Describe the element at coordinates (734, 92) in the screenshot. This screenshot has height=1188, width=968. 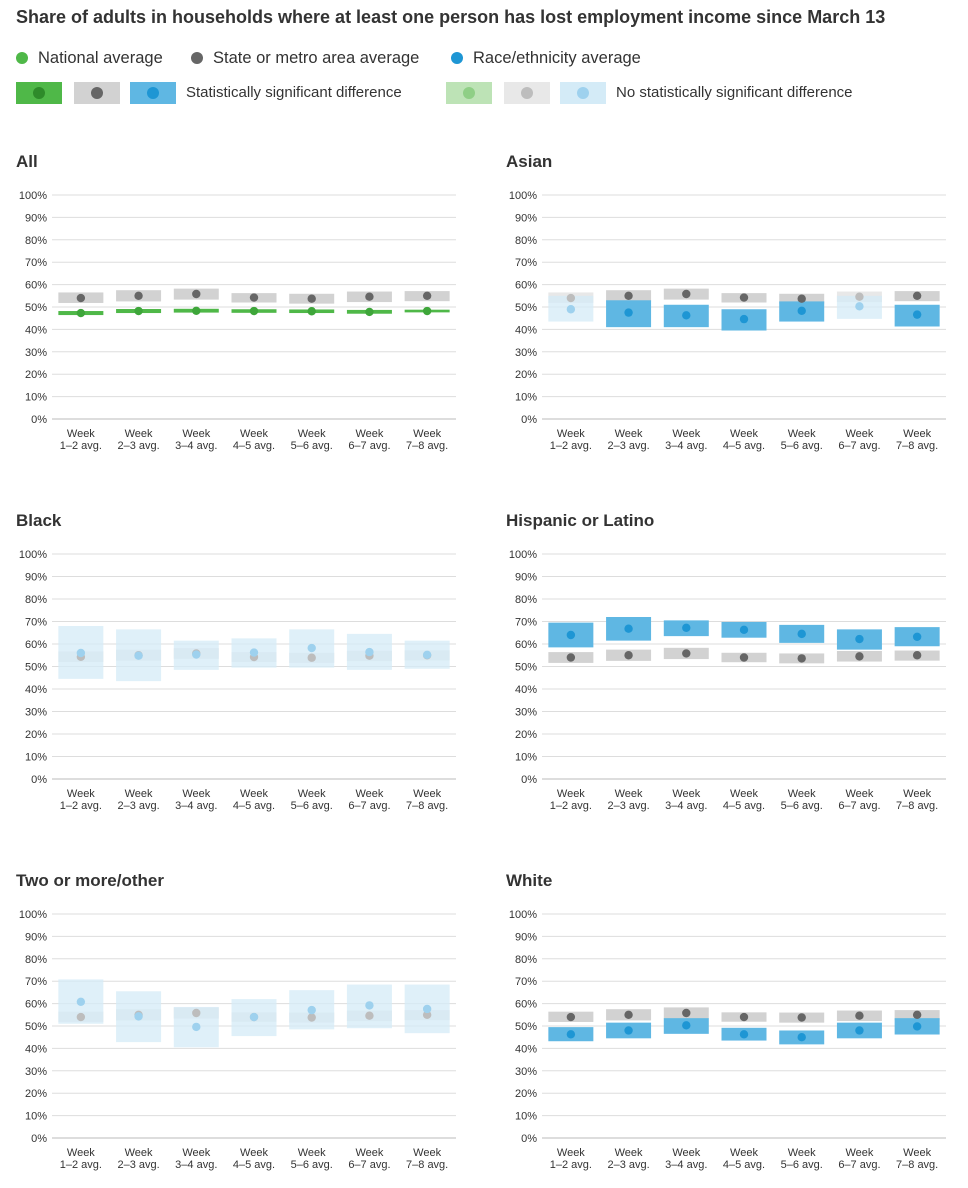
I see `legend-not-significant-label: No statistically significant difference` at that location.